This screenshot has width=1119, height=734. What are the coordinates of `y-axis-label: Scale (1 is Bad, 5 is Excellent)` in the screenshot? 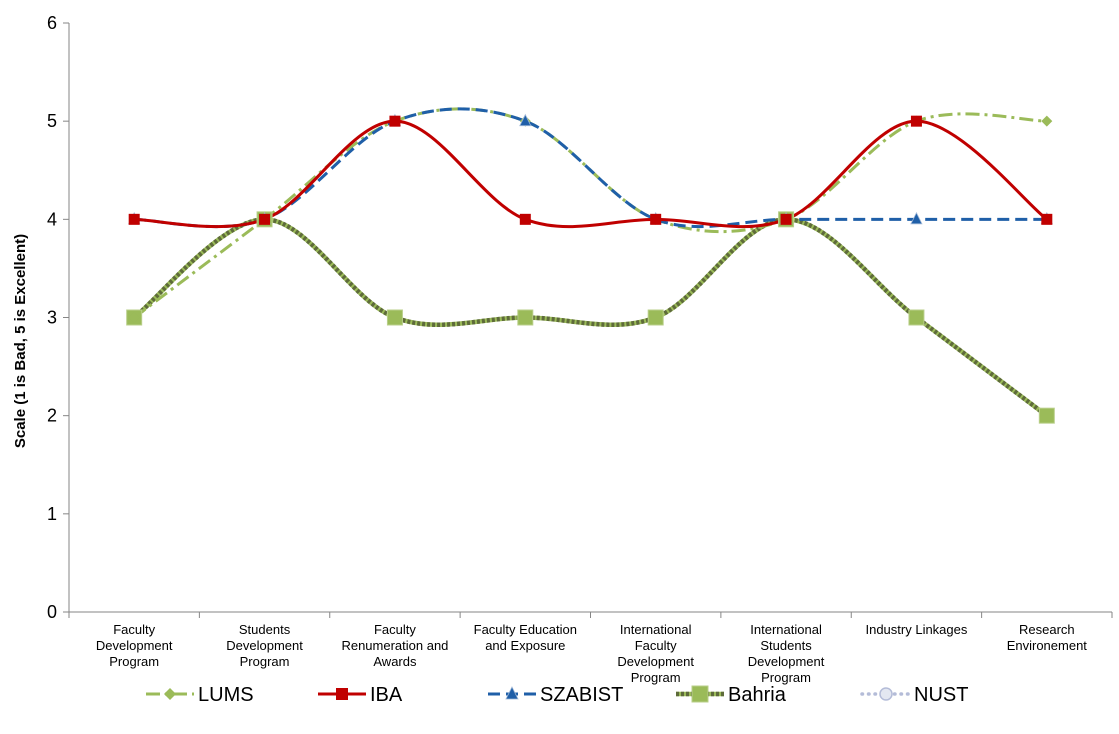 It's located at (20, 341).